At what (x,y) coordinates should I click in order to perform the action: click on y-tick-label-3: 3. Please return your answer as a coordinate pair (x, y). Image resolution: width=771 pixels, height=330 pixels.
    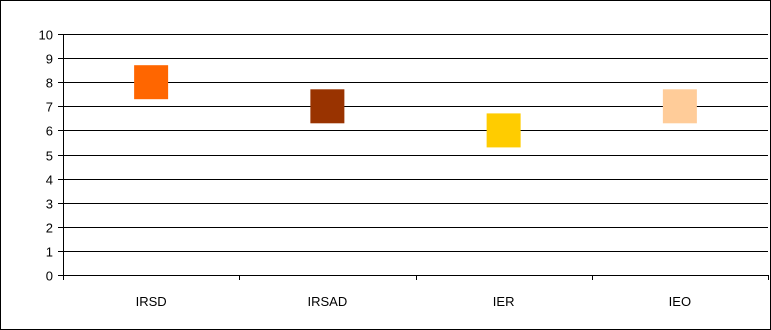
    Looking at the image, I should click on (49, 204).